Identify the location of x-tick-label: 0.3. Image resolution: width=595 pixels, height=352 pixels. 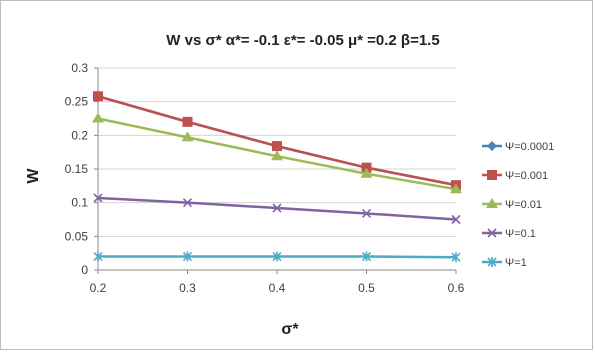
(187, 288).